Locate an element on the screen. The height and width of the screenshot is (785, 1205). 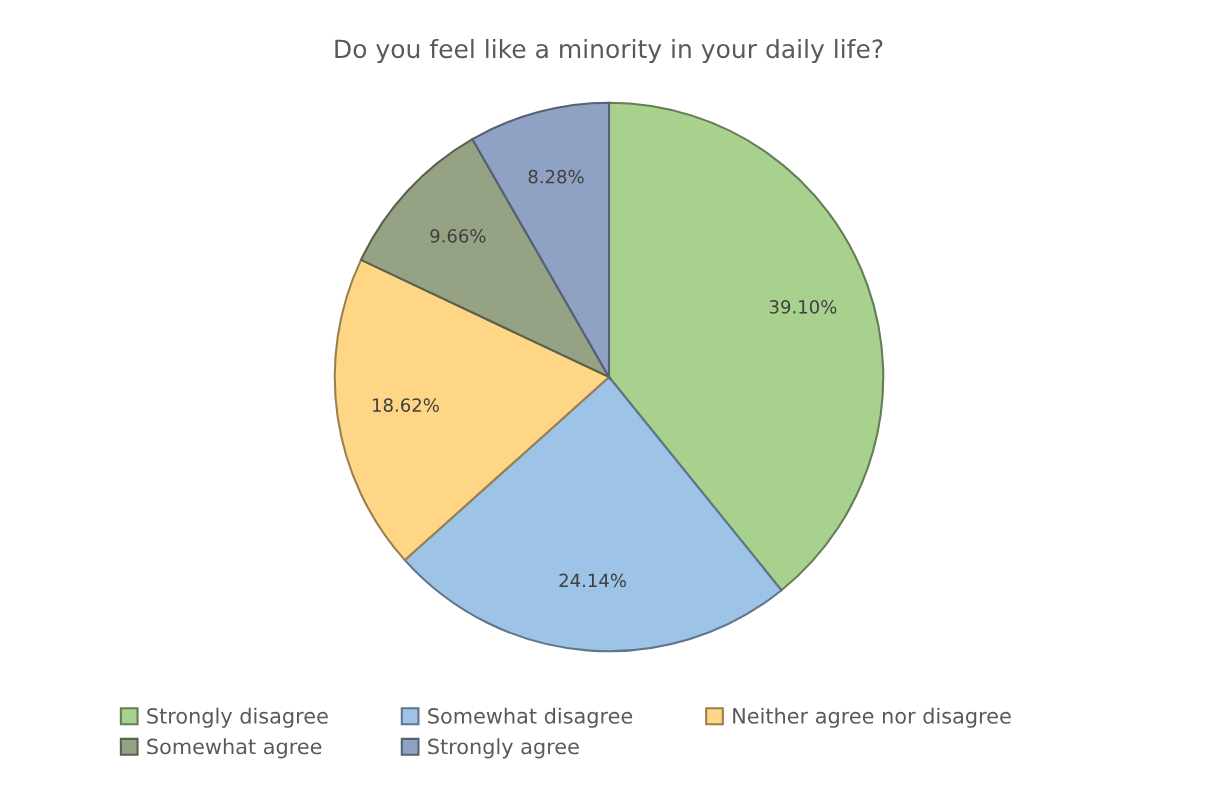
legend-label: Neither agree nor disagree is located at coordinates (872, 717).